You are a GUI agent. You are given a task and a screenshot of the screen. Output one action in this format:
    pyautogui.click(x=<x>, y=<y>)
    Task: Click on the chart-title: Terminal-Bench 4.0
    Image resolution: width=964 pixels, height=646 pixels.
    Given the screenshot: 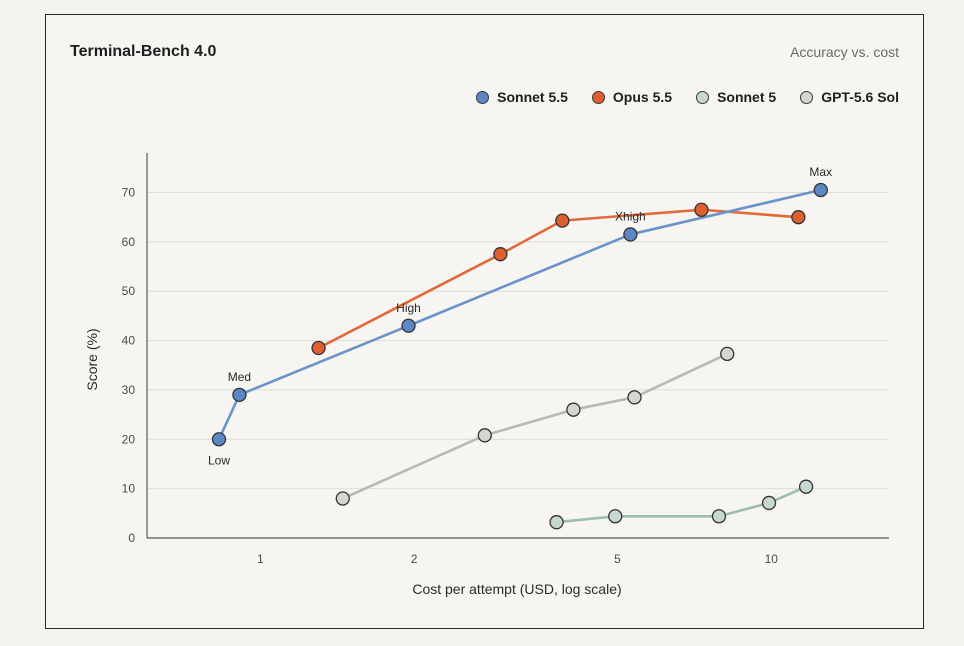 What is the action you would take?
    pyautogui.click(x=143, y=51)
    